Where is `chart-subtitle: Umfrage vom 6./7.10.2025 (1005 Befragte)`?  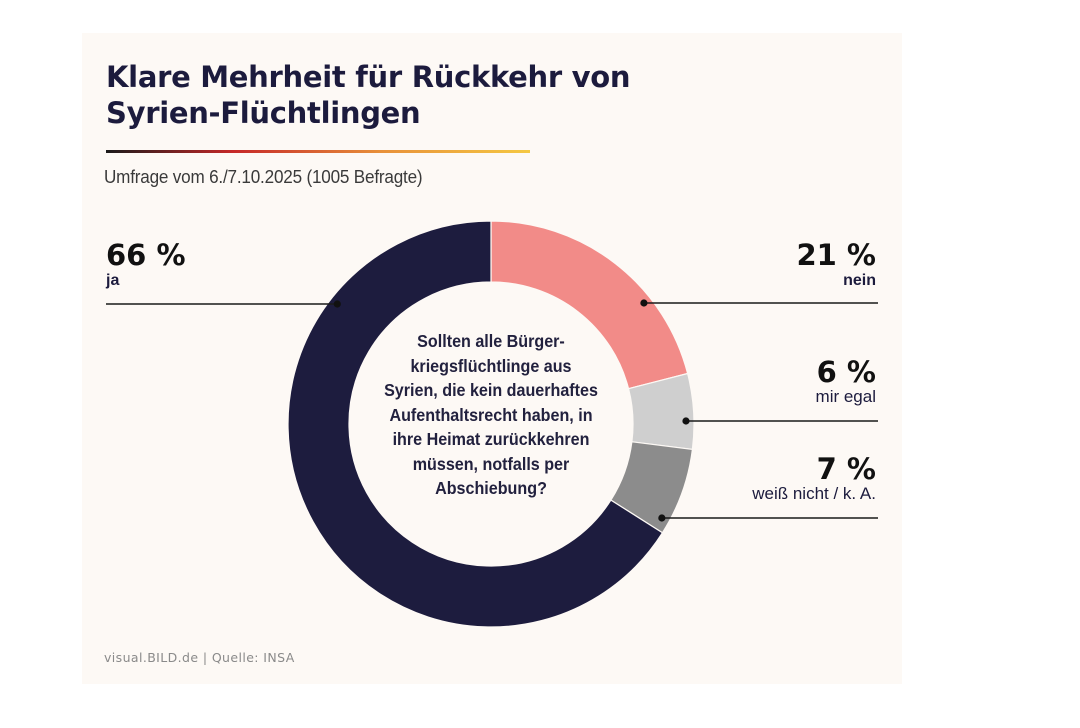 chart-subtitle: Umfrage vom 6./7.10.2025 (1005 Befragte) is located at coordinates (263, 177).